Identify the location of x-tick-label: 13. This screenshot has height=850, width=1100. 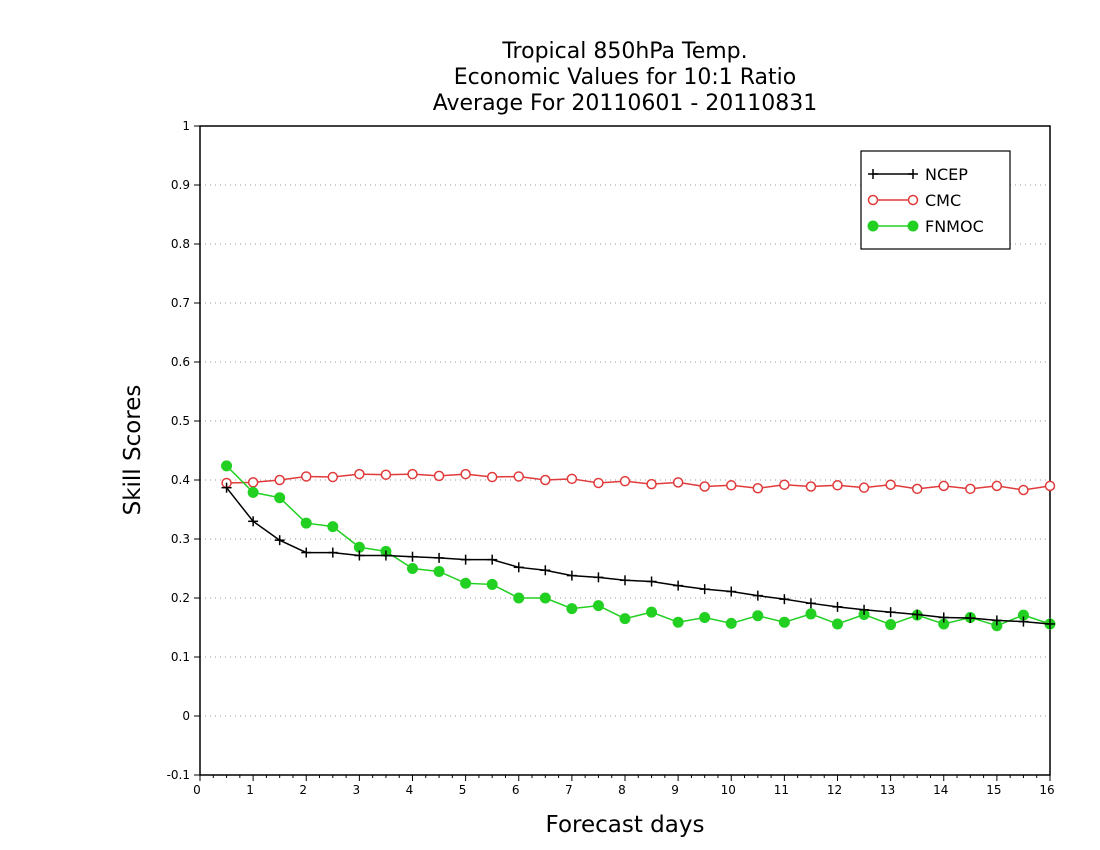
(887, 790).